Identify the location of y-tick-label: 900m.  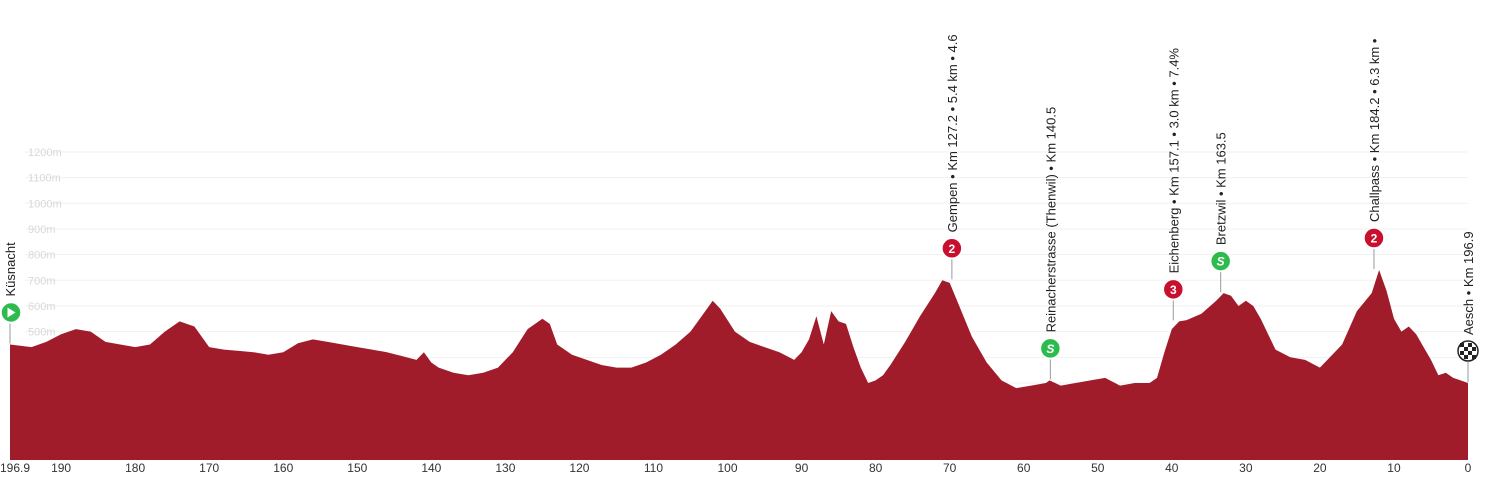
(42, 230).